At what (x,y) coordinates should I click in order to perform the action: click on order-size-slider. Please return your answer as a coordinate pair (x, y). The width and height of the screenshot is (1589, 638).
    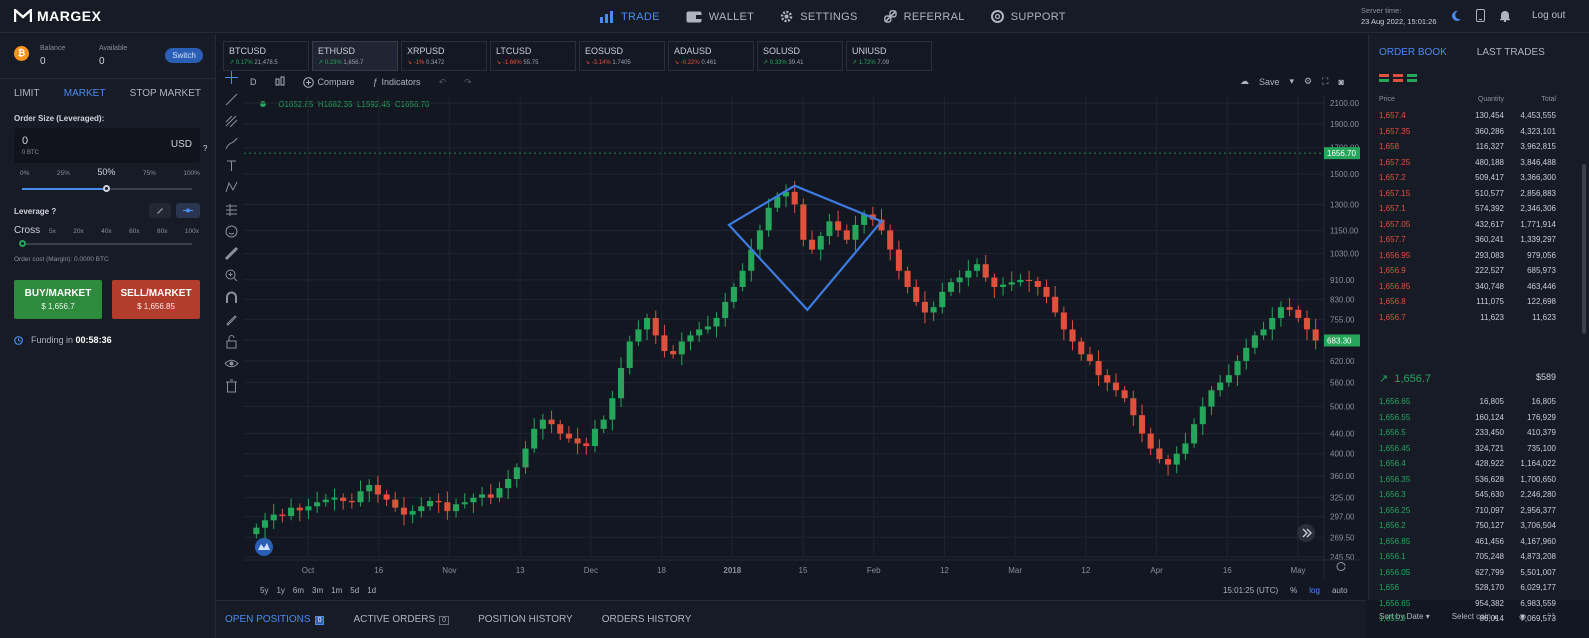
    Looking at the image, I should click on (107, 188).